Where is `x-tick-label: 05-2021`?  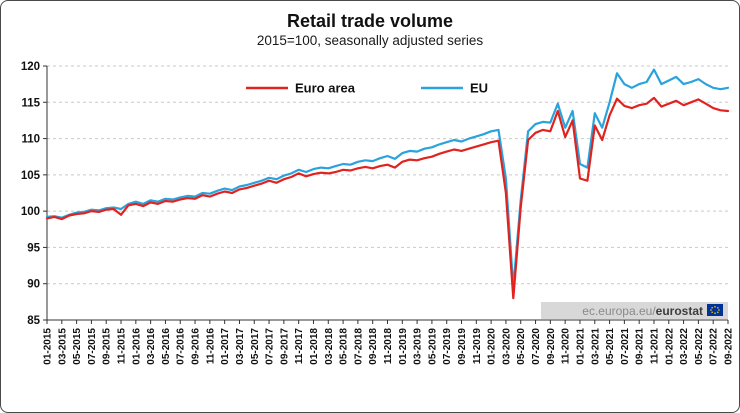
x-tick-label: 05-2021 is located at coordinates (610, 346).